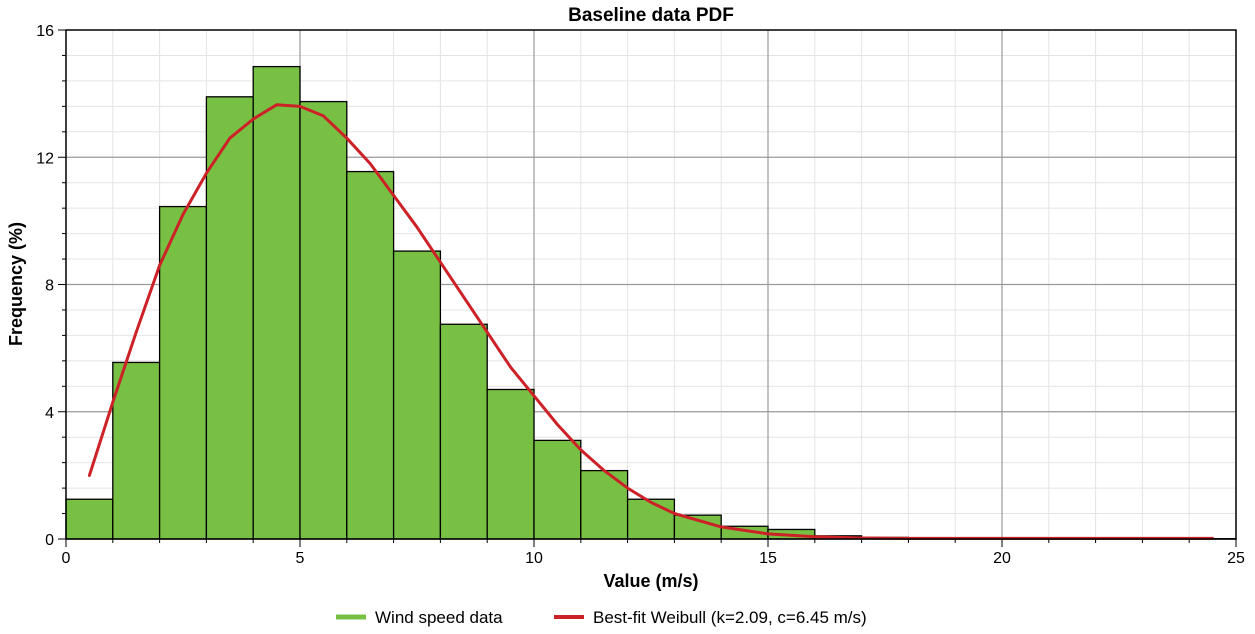  I want to click on y-tick-label: 16, so click(45, 31).